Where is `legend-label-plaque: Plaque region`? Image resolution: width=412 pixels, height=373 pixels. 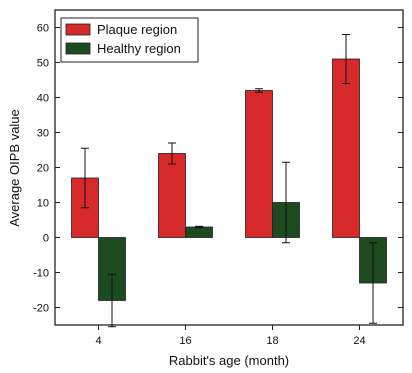 legend-label-plaque: Plaque region is located at coordinates (137, 29).